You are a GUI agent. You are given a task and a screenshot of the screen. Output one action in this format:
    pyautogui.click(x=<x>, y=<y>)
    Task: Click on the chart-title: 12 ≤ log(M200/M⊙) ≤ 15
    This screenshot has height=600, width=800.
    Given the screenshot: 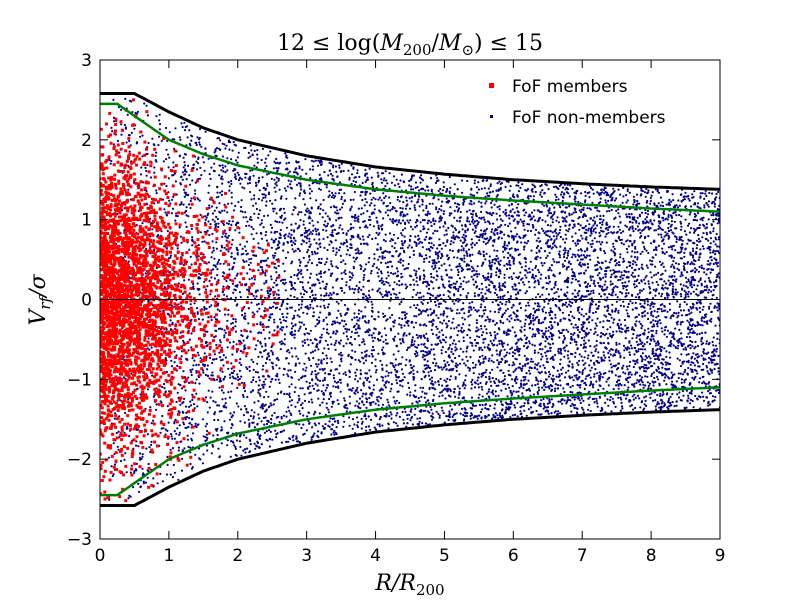 What is the action you would take?
    pyautogui.click(x=410, y=45)
    